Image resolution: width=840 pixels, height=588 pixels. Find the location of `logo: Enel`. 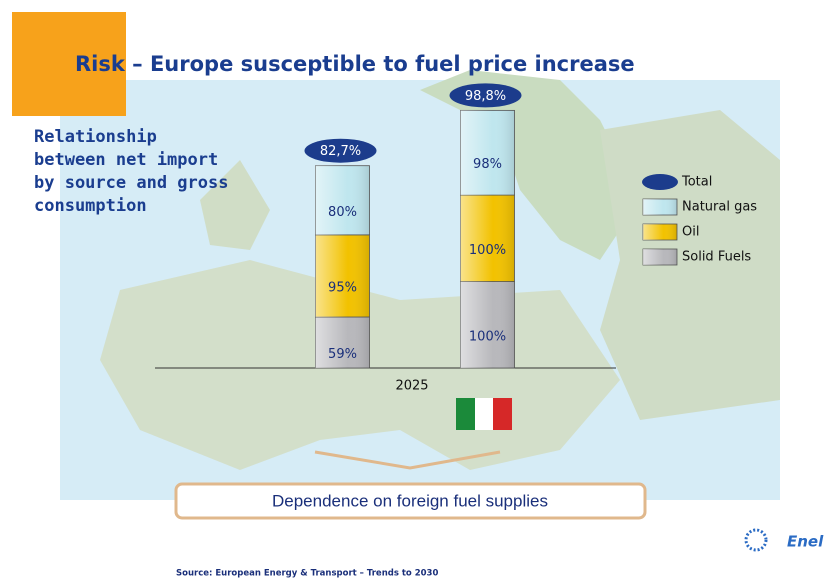

logo: Enel is located at coordinates (805, 542).